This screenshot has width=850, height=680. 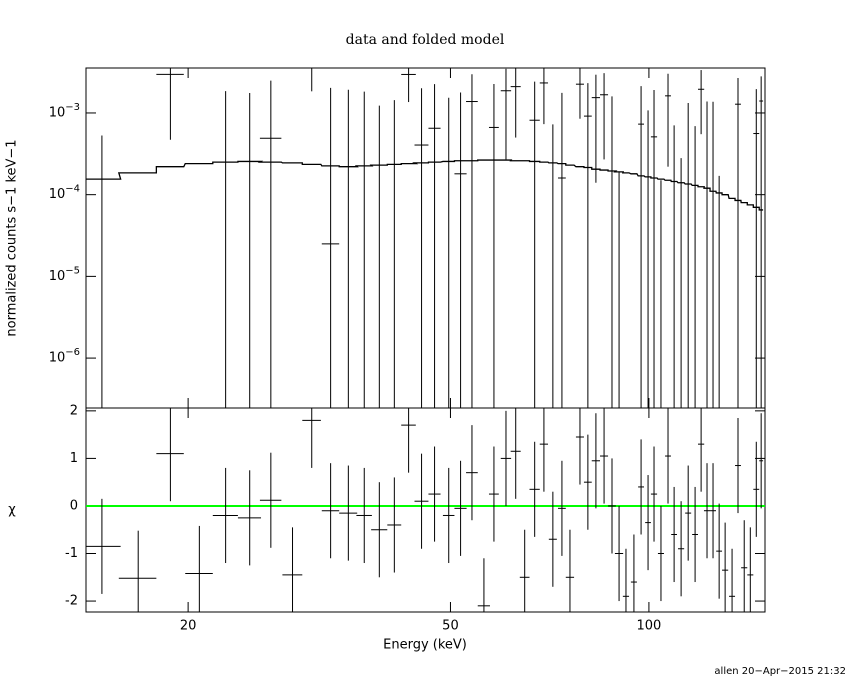 I want to click on chart-title: data and folded model, so click(x=425, y=40).